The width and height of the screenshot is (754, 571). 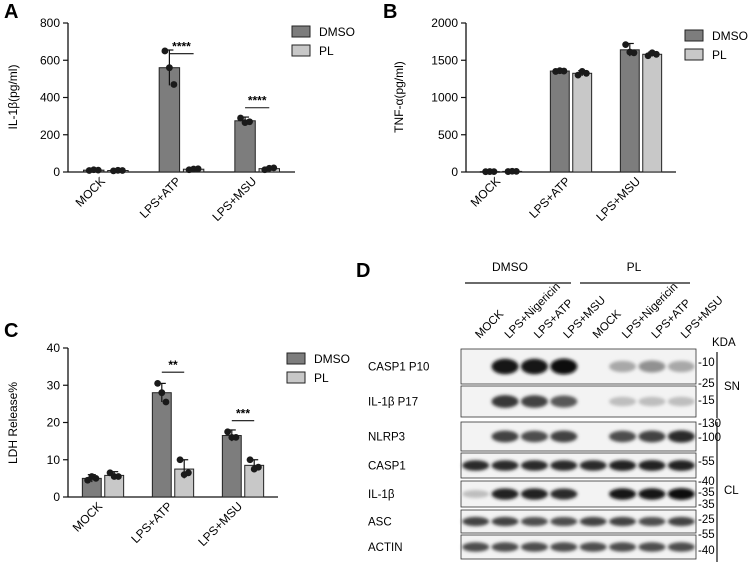 What do you see at coordinates (50, 135) in the screenshot?
I see `p0-ytick-label: 200` at bounding box center [50, 135].